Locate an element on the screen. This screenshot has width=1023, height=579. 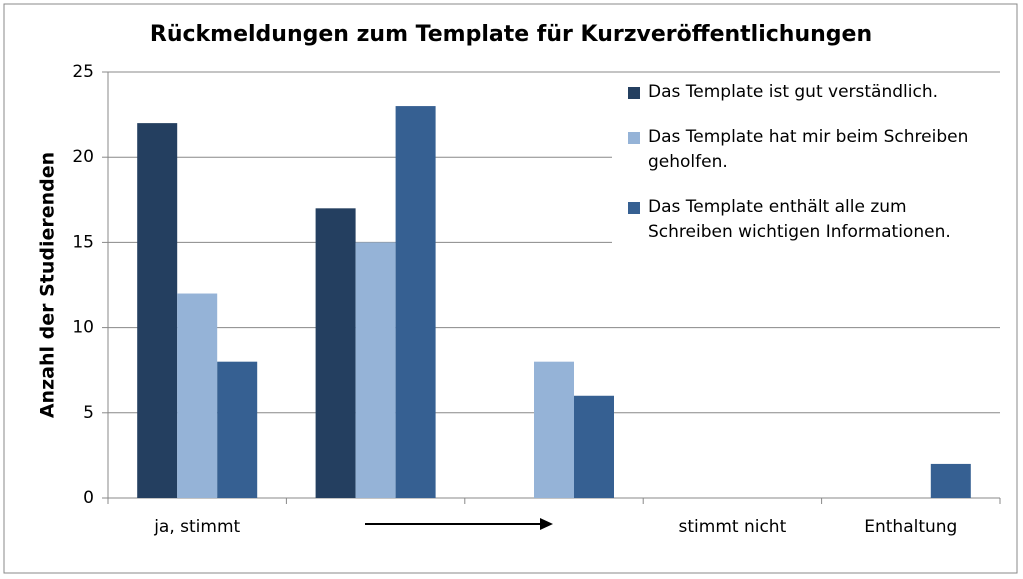
y-axis-title: Anzahl der Studierenden is located at coordinates (48, 285).